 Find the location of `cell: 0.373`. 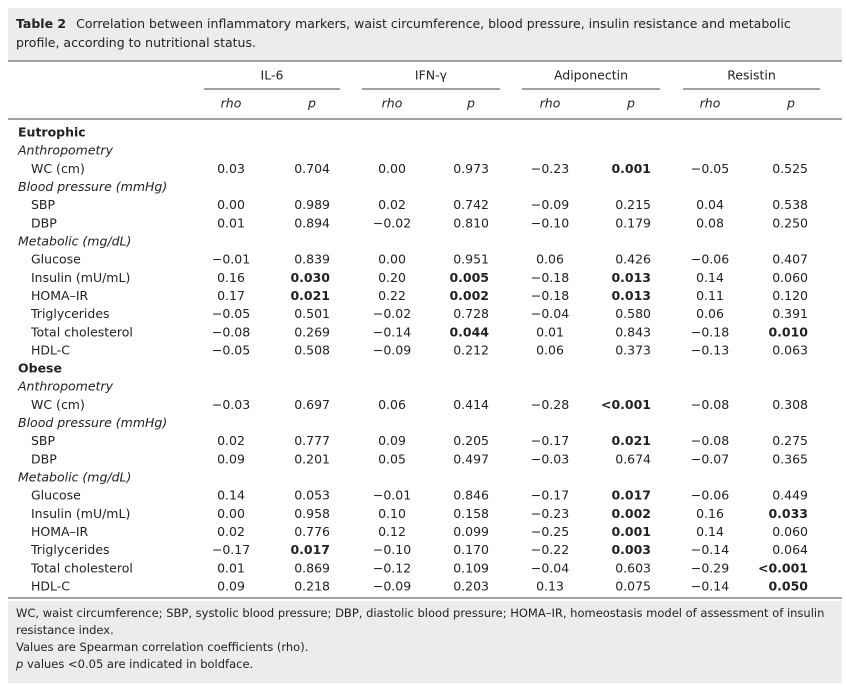

cell: 0.373 is located at coordinates (633, 349).